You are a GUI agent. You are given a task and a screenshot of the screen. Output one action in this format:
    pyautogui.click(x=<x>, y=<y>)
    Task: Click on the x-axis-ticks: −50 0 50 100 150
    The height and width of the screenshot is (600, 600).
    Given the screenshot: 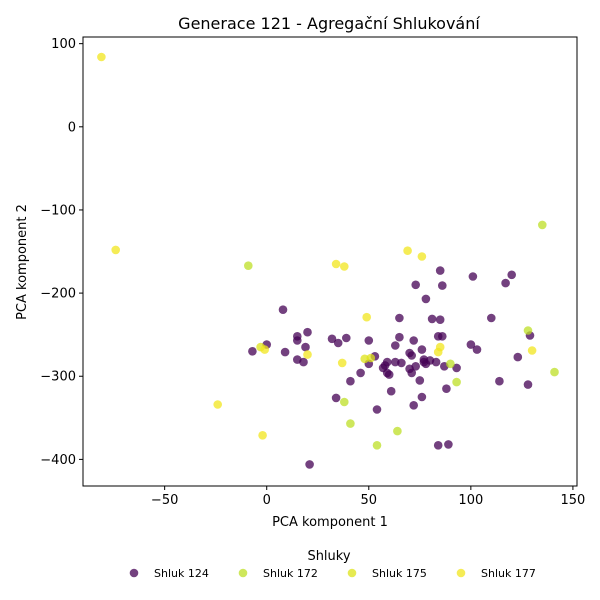 What is the action you would take?
    pyautogui.click(x=368, y=497)
    